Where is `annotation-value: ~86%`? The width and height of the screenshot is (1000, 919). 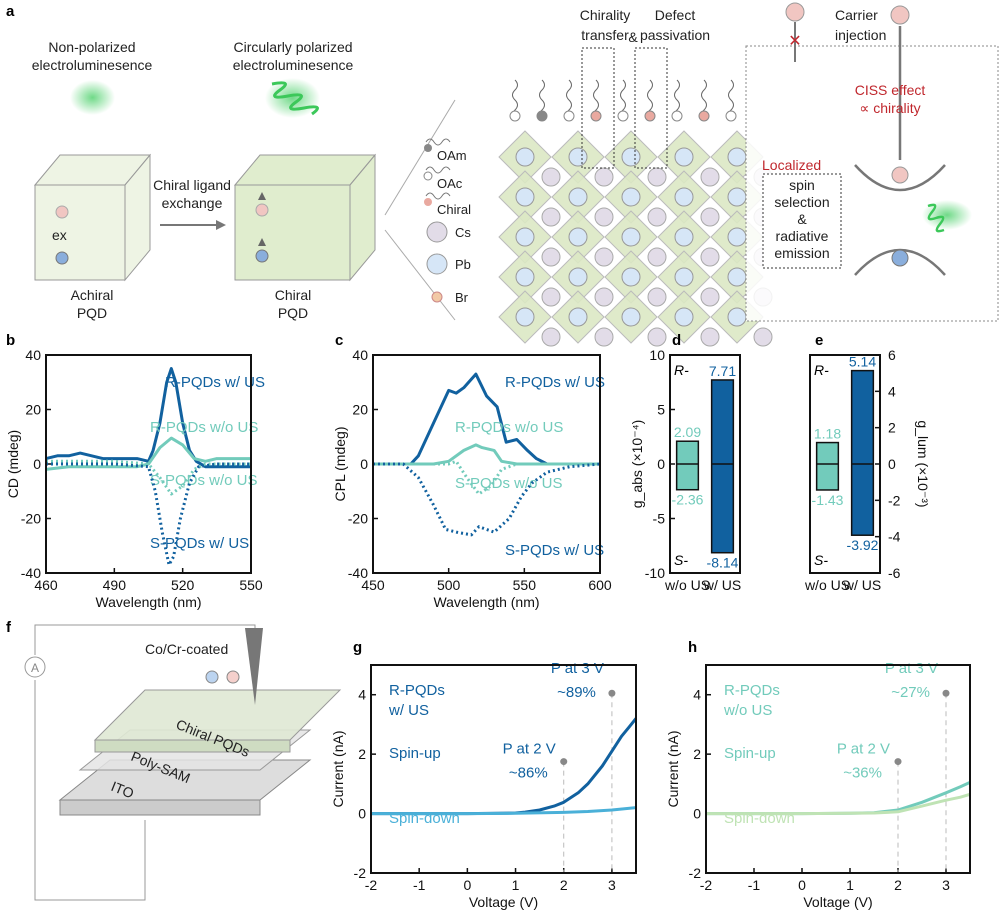 annotation-value: ~86% is located at coordinates (528, 773).